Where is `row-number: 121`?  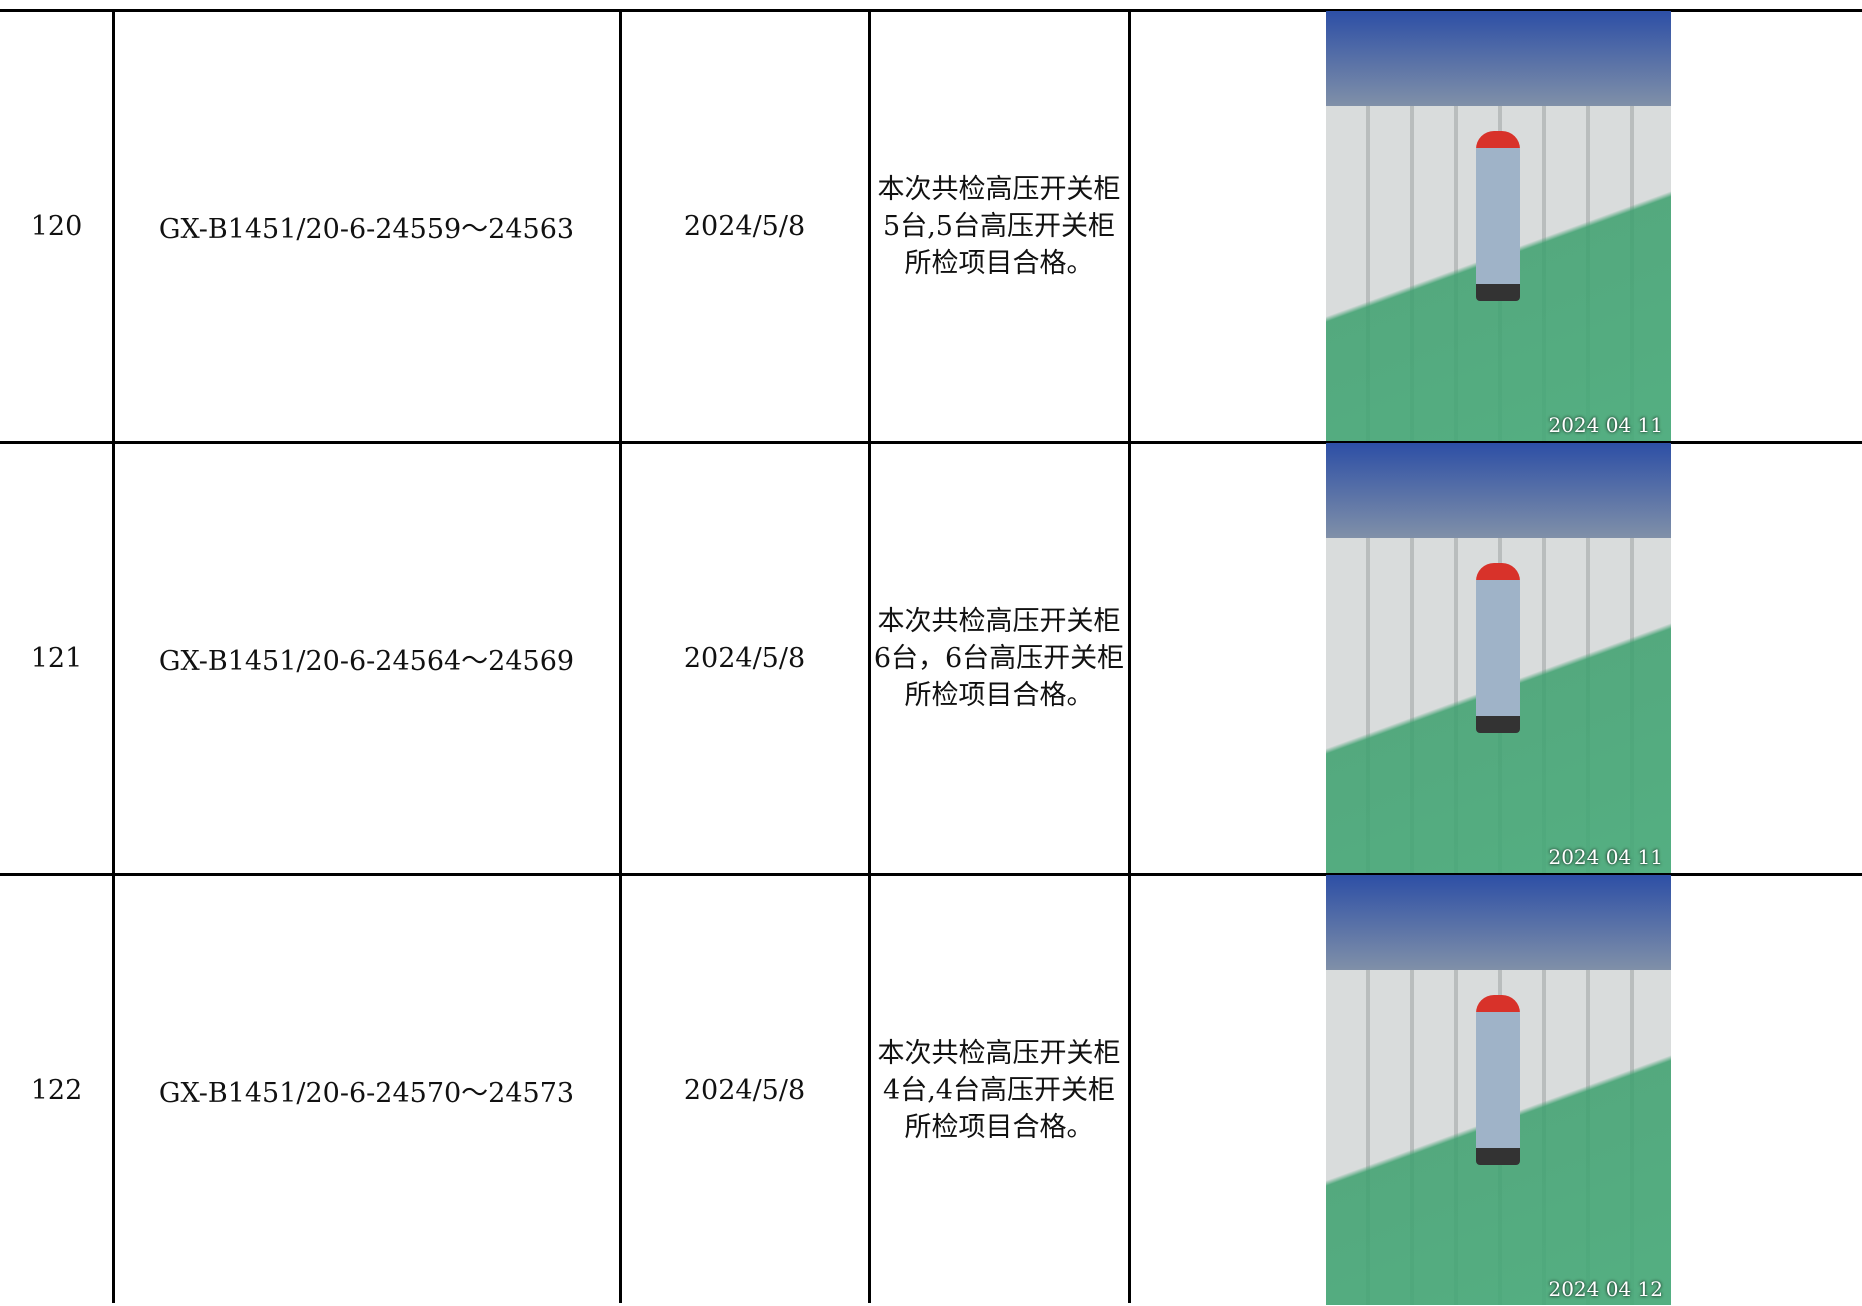
row-number: 121 is located at coordinates (56, 658).